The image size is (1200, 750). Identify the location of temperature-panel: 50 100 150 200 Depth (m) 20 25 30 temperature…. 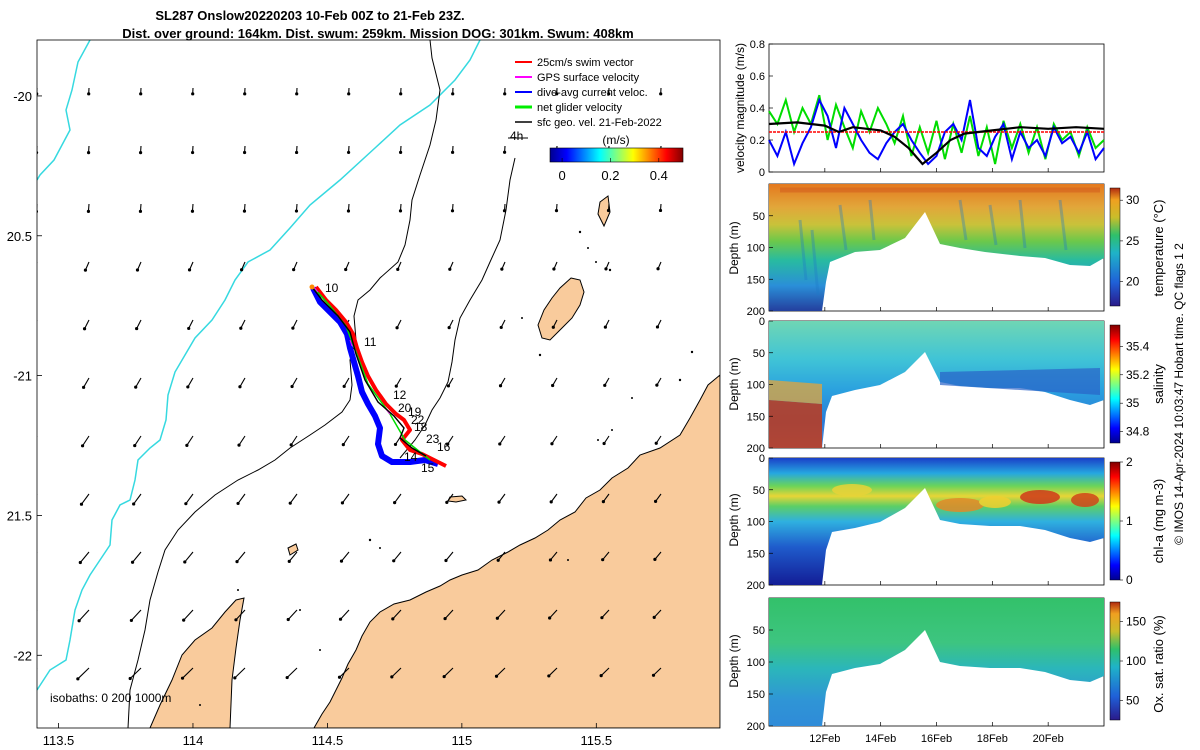
(946, 250).